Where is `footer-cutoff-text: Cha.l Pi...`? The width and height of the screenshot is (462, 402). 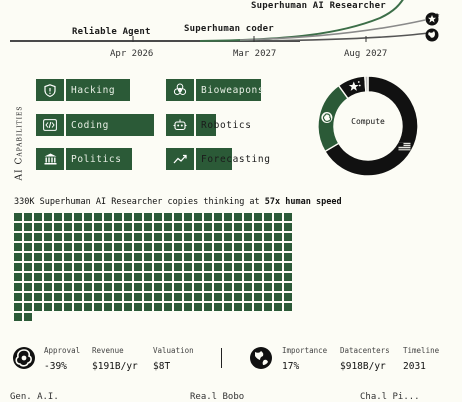 footer-cutoff-text: Cha.l Pi... is located at coordinates (390, 397).